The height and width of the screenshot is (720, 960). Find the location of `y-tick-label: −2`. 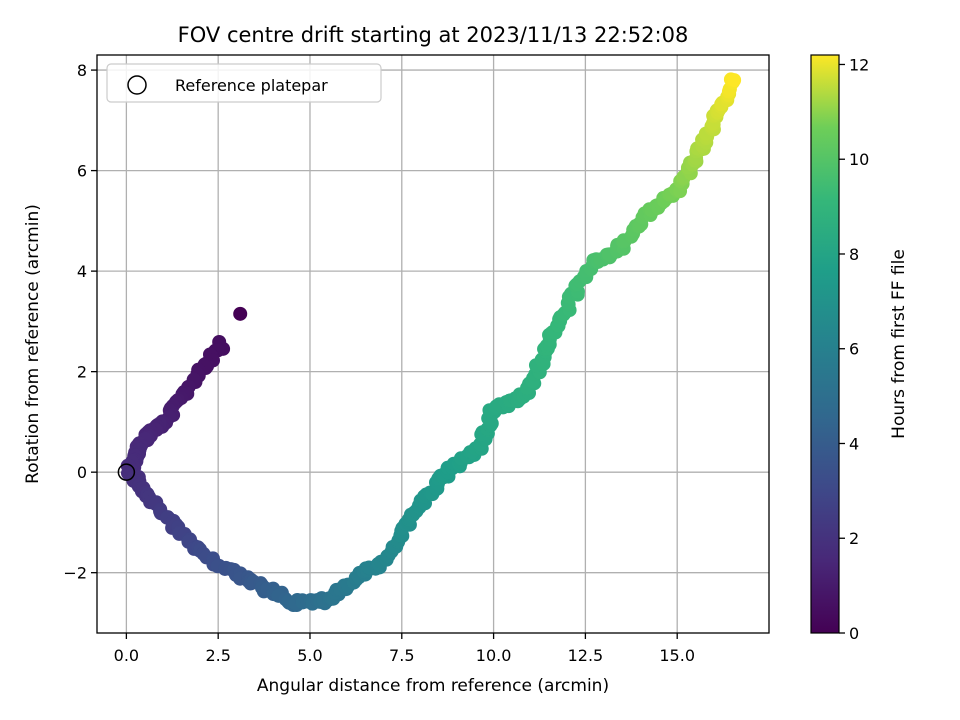

y-tick-label: −2 is located at coordinates (75, 573).